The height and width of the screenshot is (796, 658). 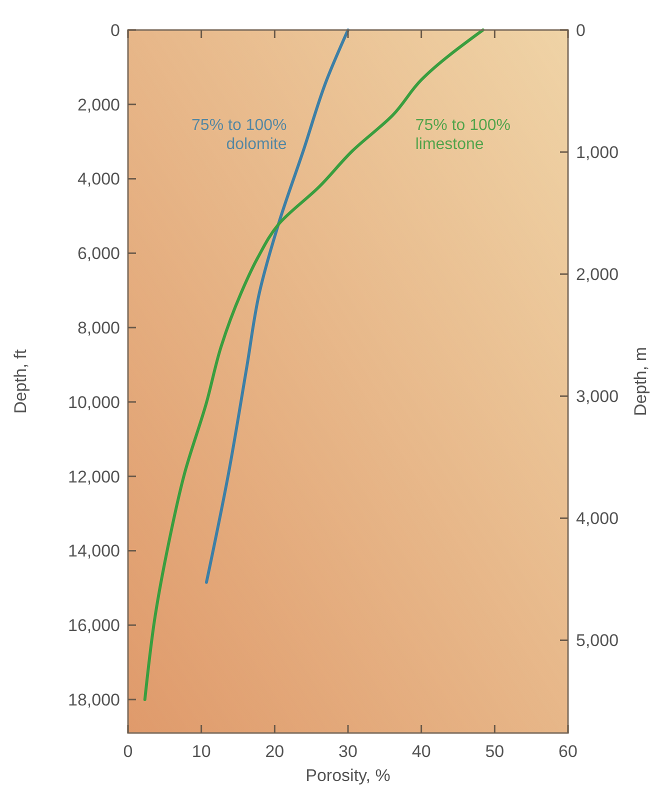 What do you see at coordinates (640, 381) in the screenshot?
I see `y2-axis-title: Depth, m` at bounding box center [640, 381].